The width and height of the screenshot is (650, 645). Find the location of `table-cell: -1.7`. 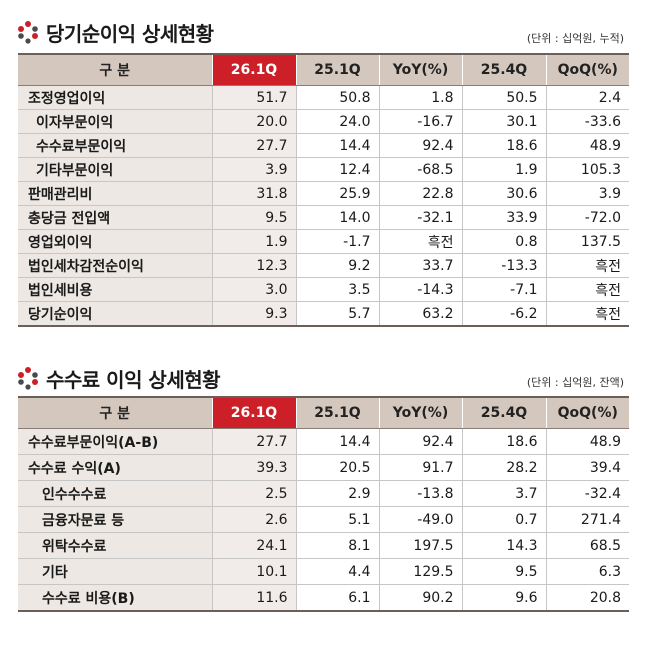

table-cell: -1.7 is located at coordinates (337, 241).